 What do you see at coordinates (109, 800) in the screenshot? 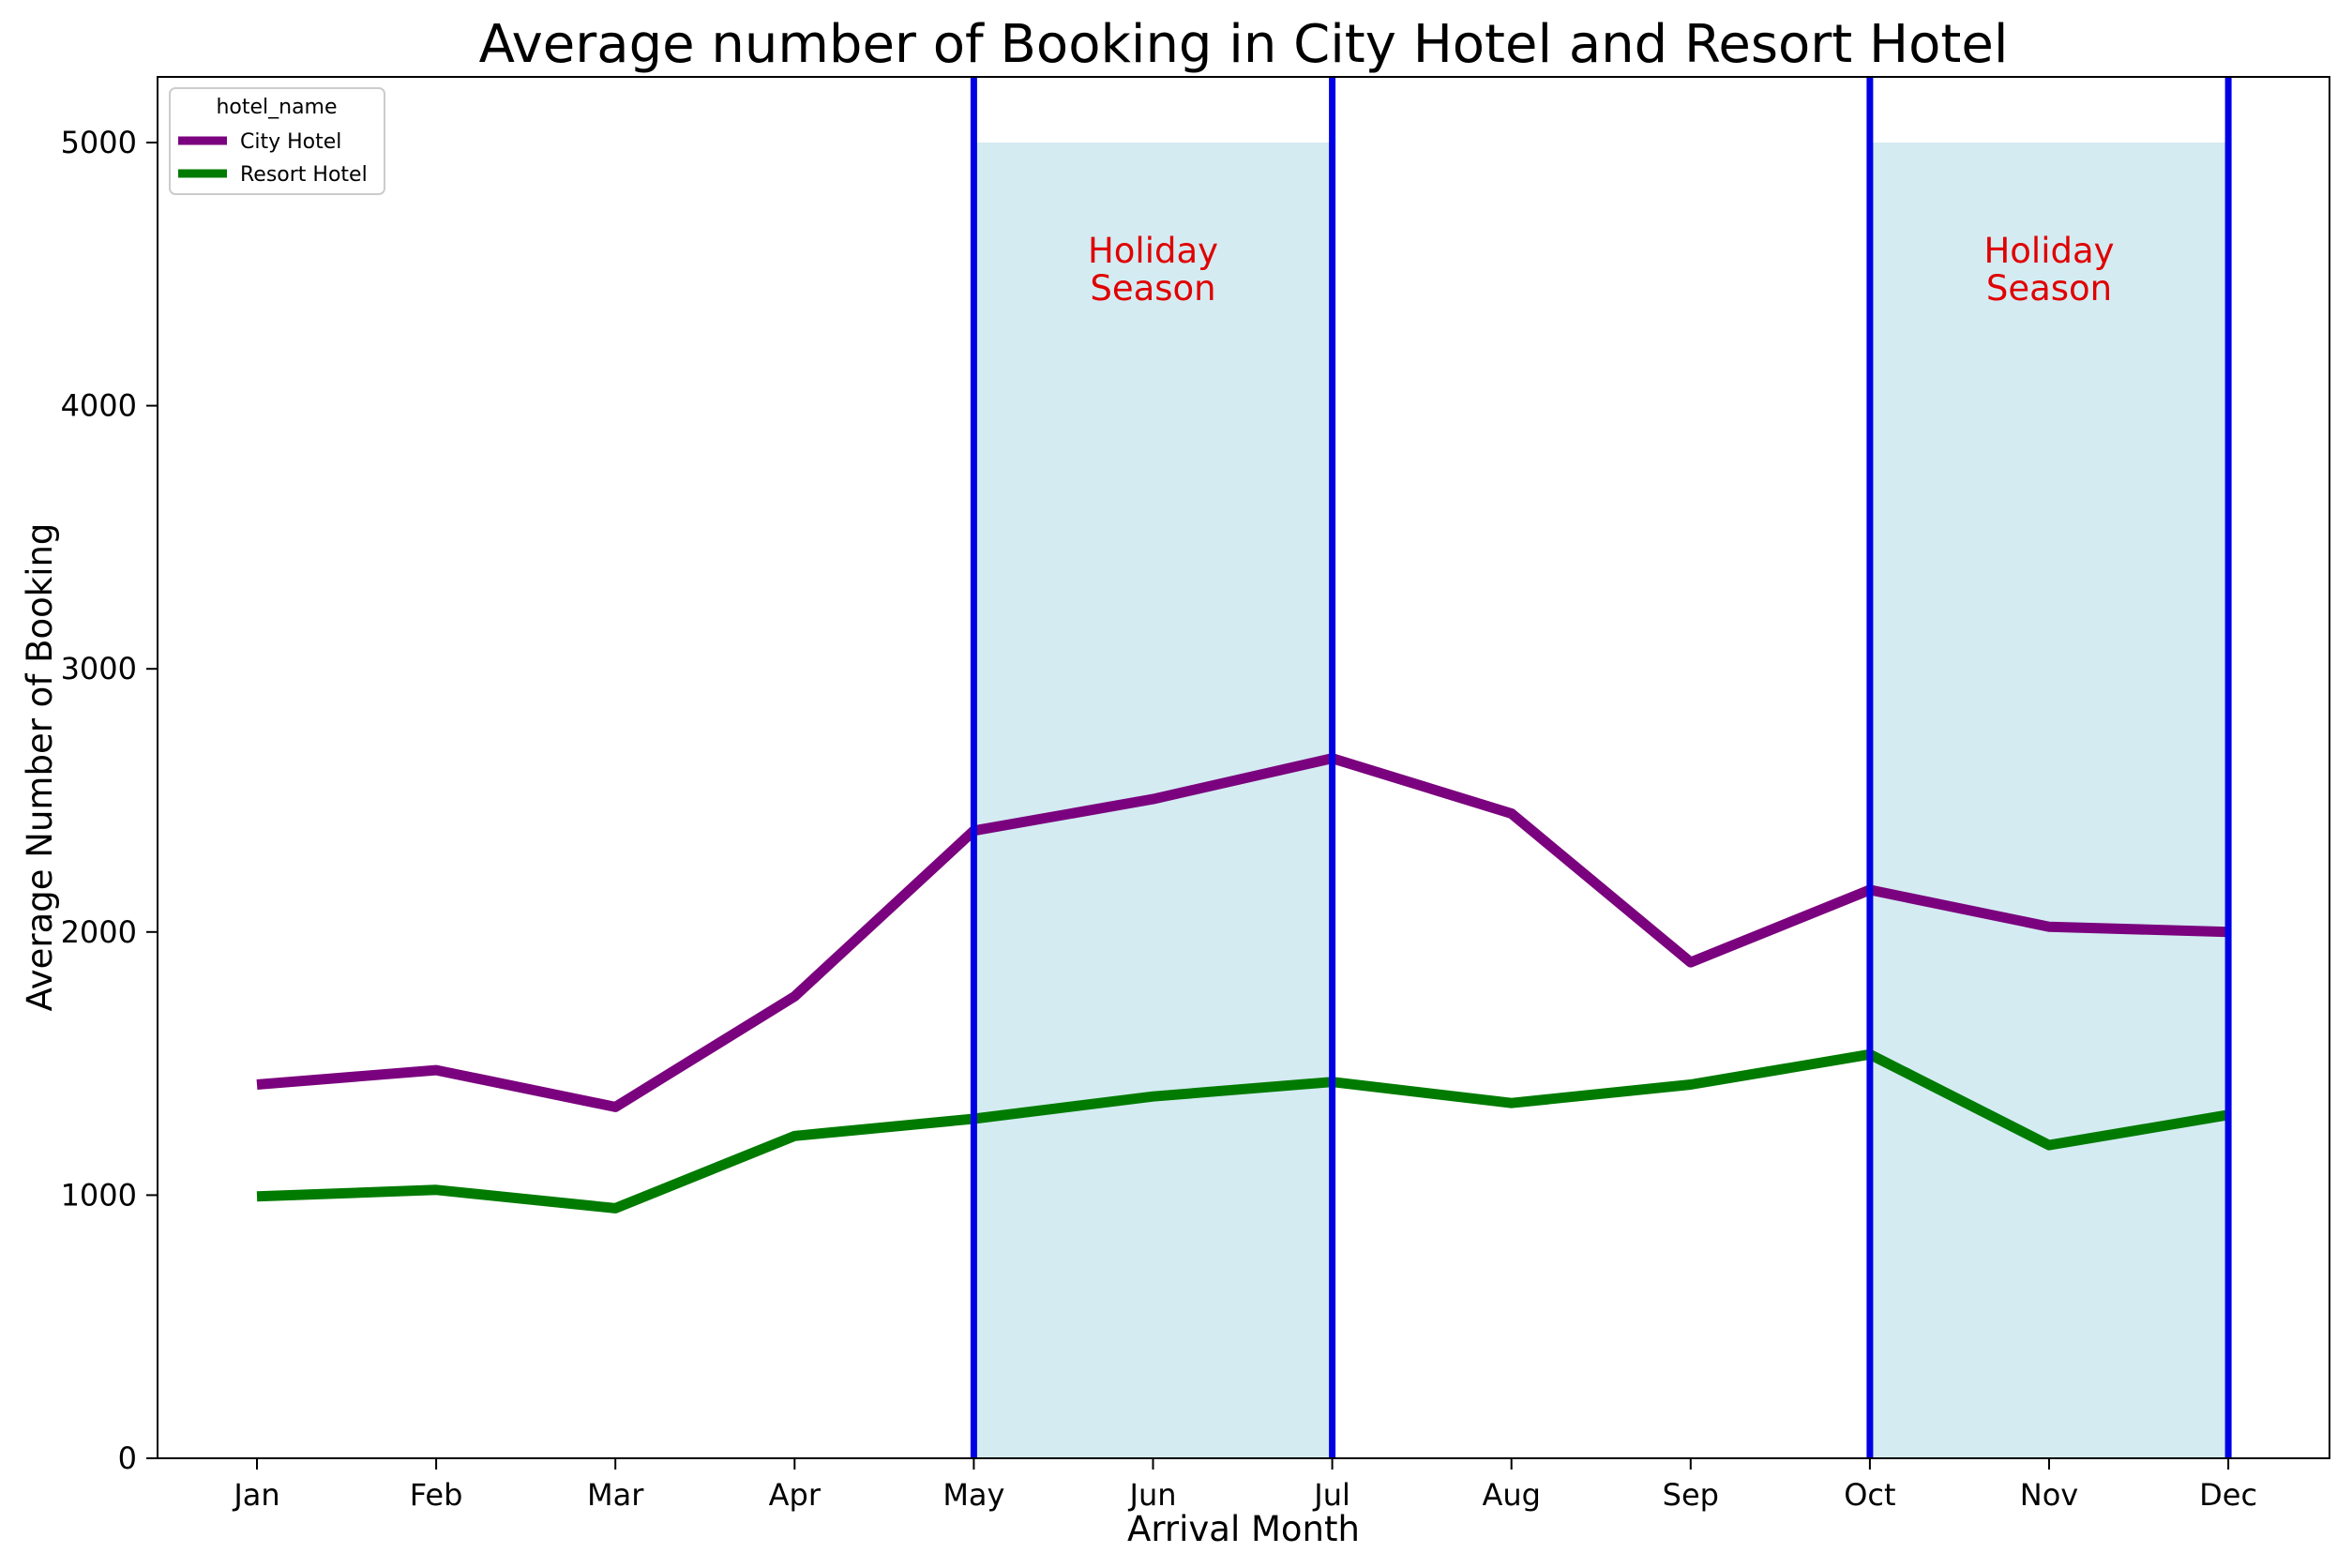
I see `y-axis: 0 1000 2000 3000 4000 5000` at bounding box center [109, 800].